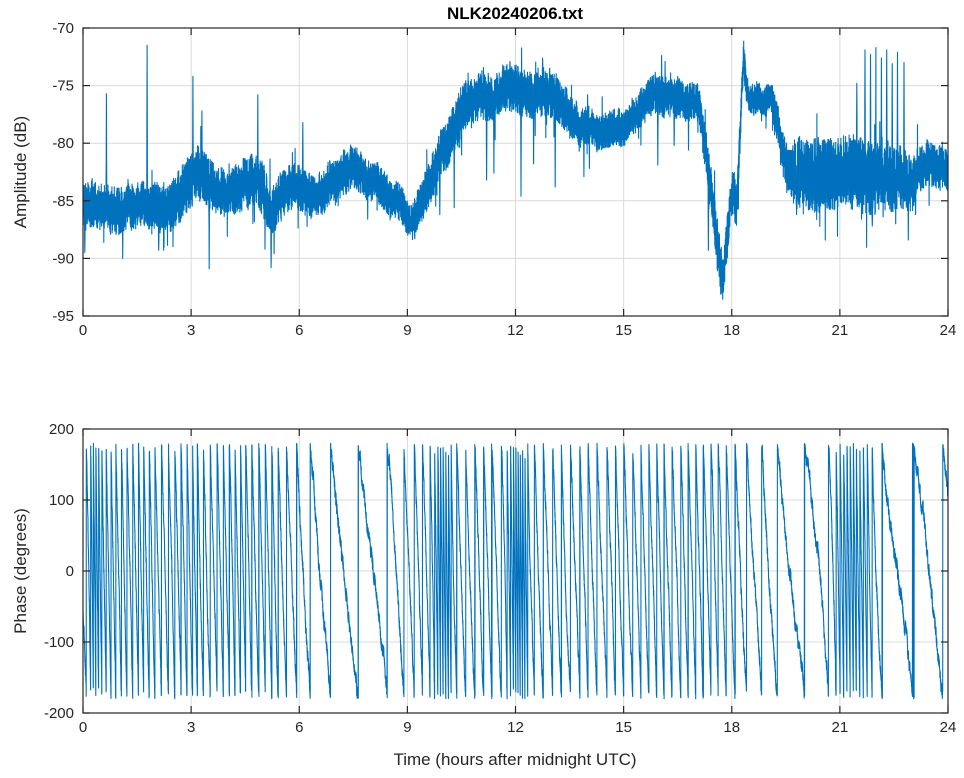 Image resolution: width=964 pixels, height=778 pixels. I want to click on y-tick-label: -70, so click(63, 28).